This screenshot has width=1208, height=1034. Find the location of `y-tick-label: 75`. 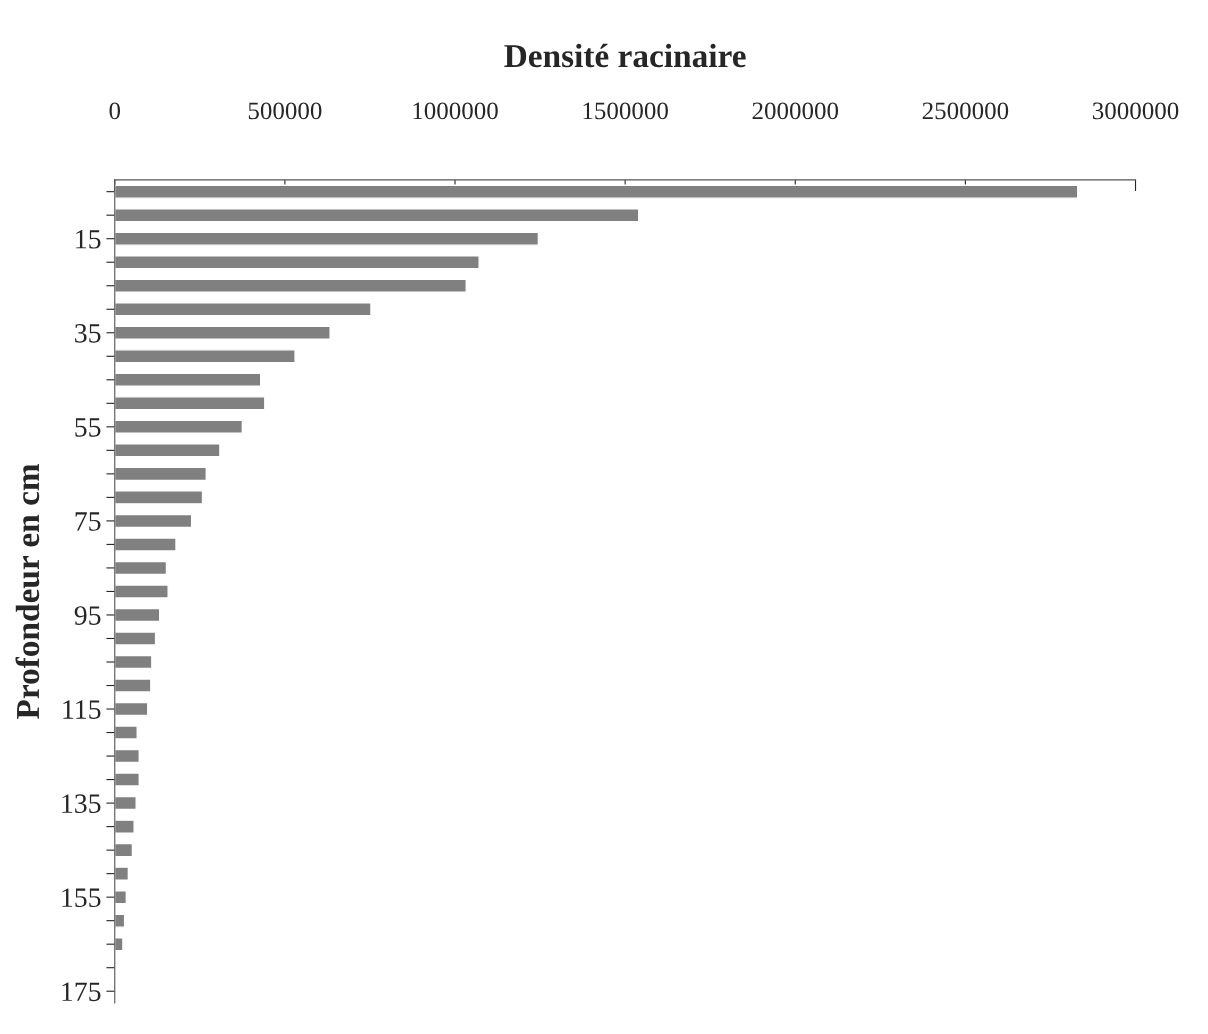

y-tick-label: 75 is located at coordinates (88, 521).